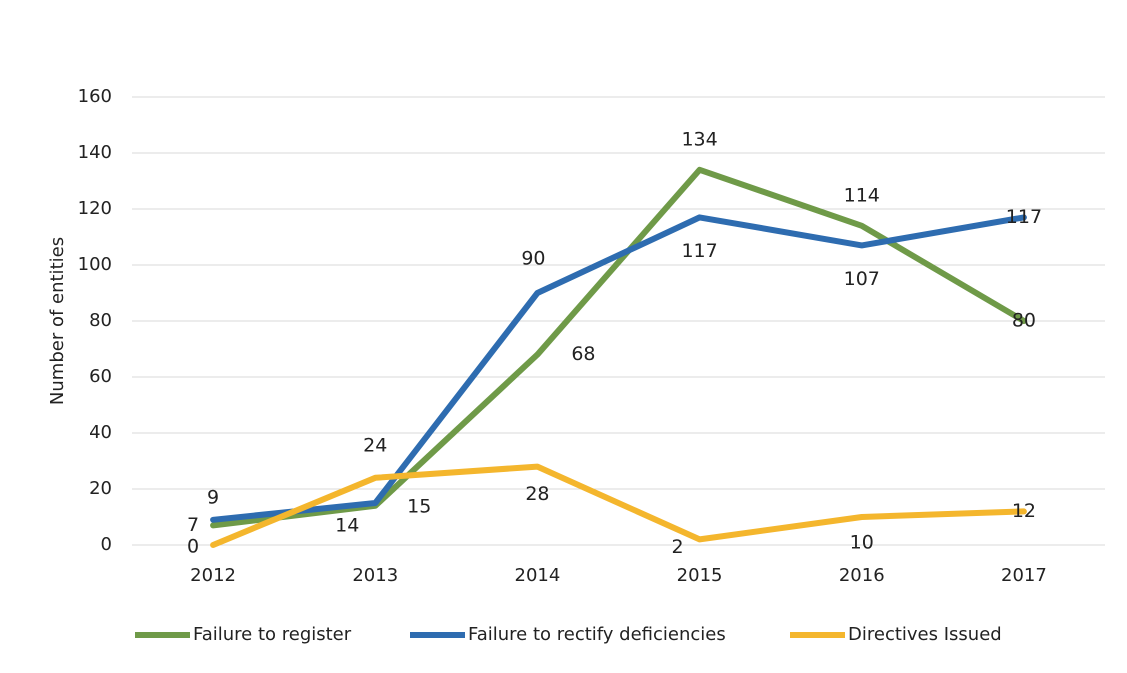 Image resolution: width=1127 pixels, height=673 pixels. Describe the element at coordinates (193, 547) in the screenshot. I see `data-label: 0` at that location.